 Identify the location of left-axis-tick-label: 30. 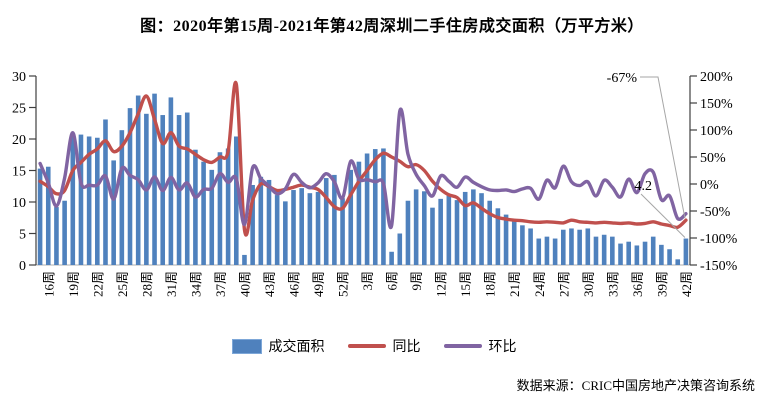
(19, 77).